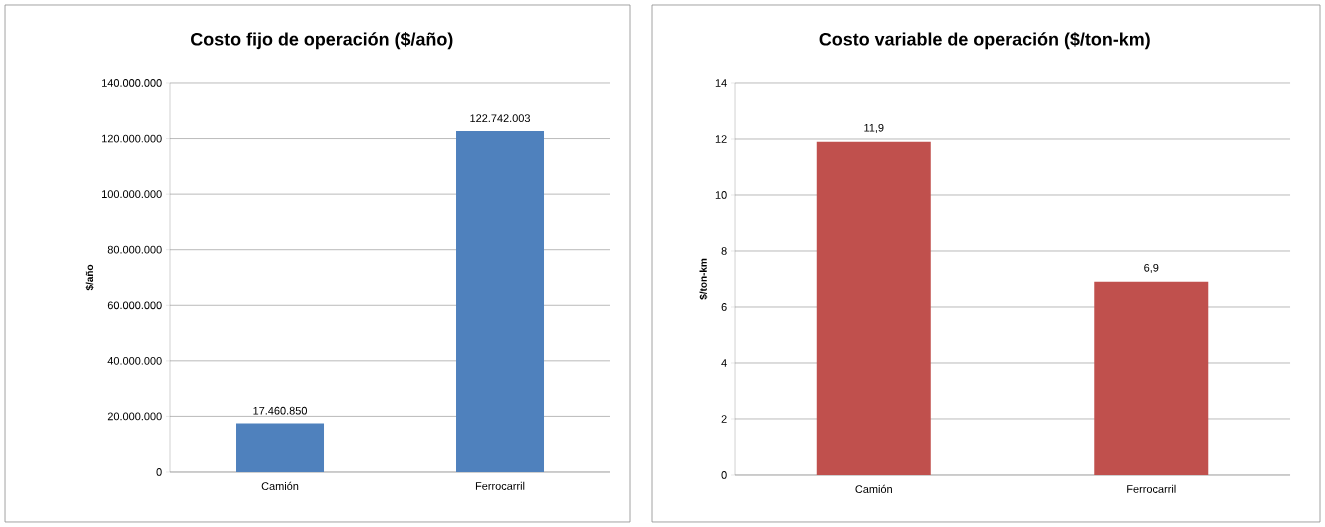  Describe the element at coordinates (724, 363) in the screenshot. I see `y-tick-label: 4` at that location.